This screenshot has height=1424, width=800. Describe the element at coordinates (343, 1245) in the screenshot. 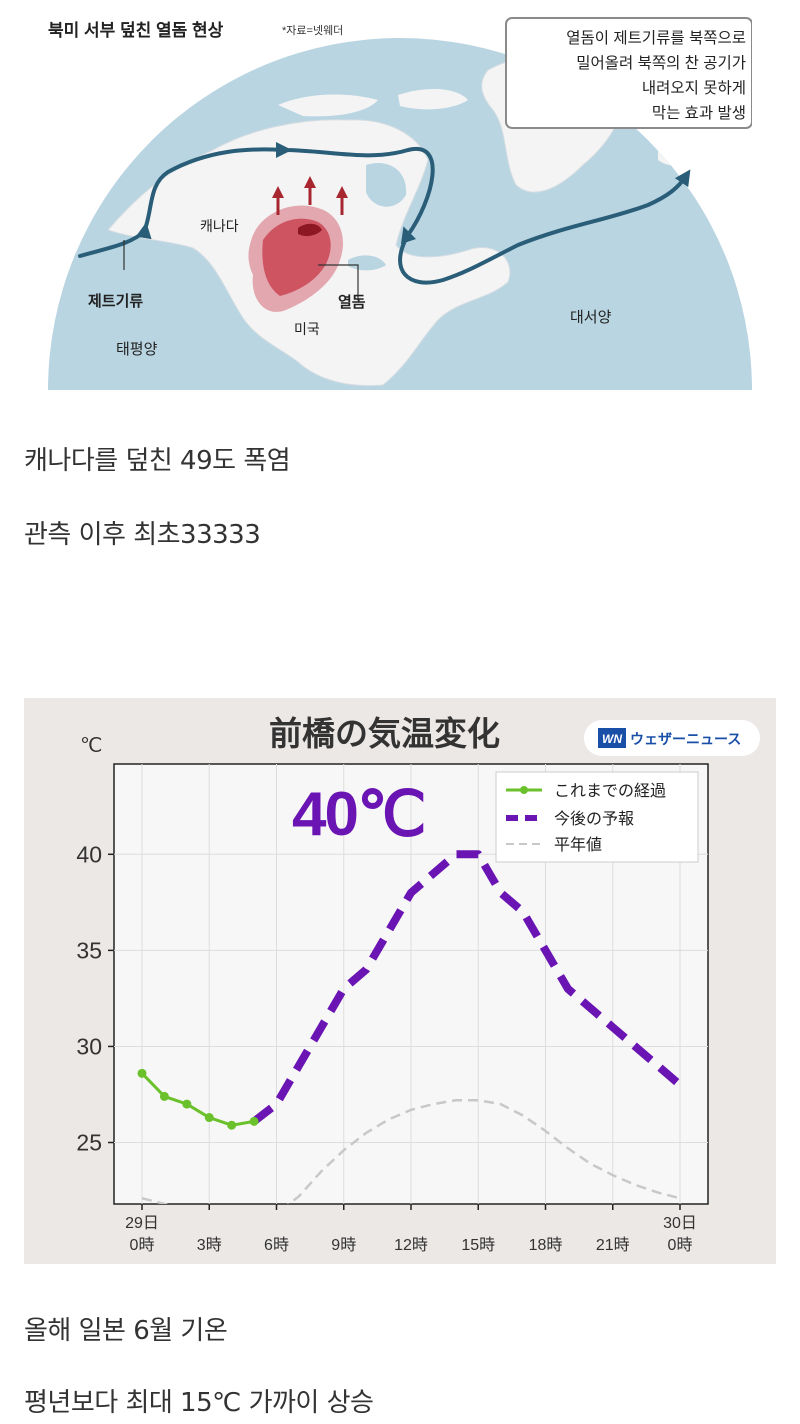

I see `x-tick-label-hour: 9時` at that location.